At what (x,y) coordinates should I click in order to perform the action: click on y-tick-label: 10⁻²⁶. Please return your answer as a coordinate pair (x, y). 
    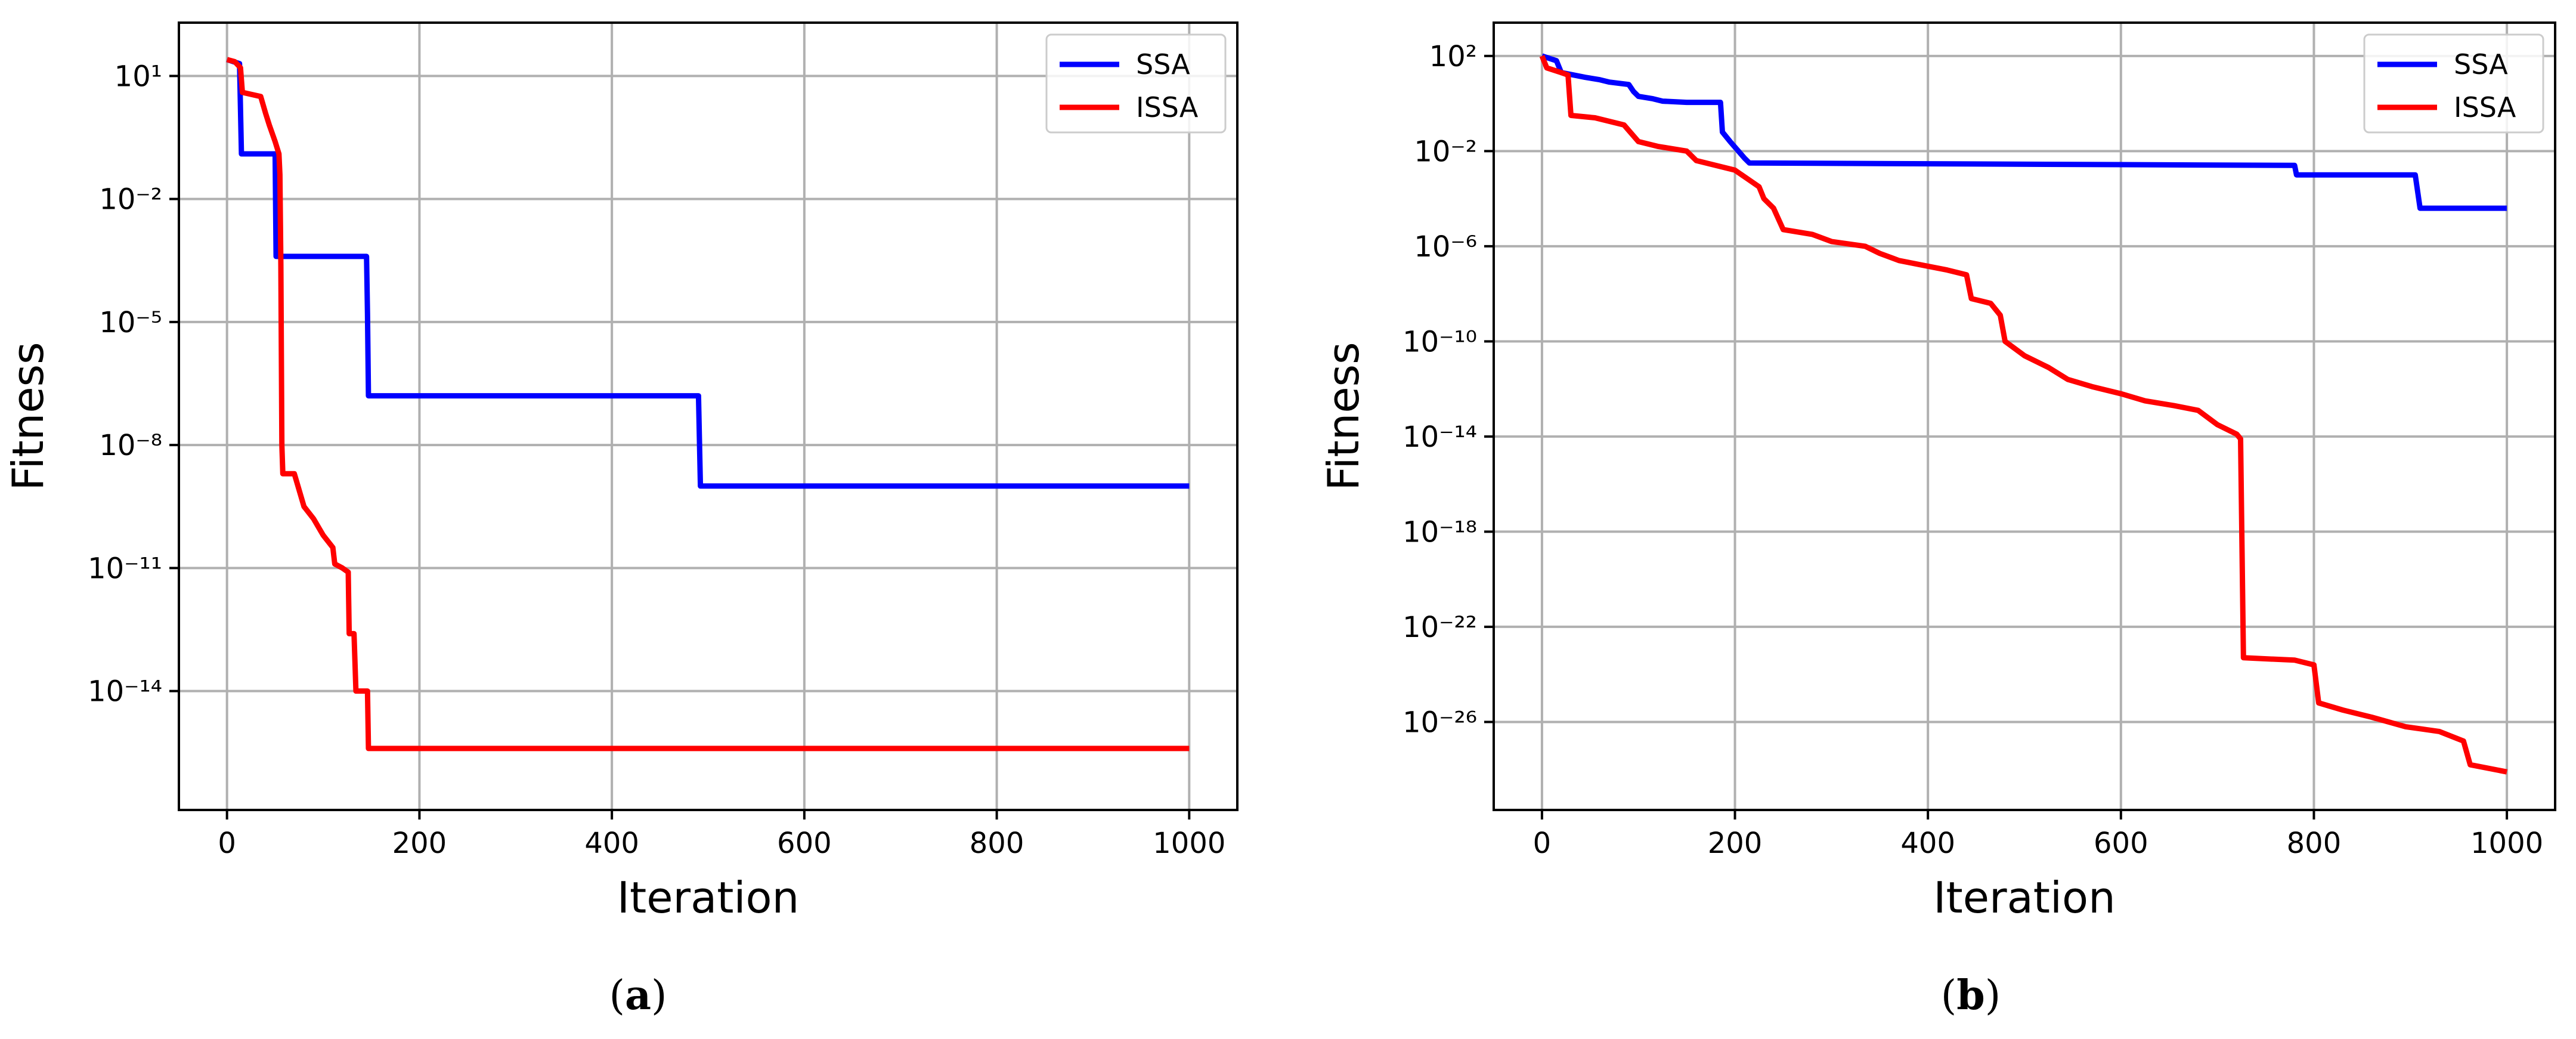
    Looking at the image, I should click on (1440, 722).